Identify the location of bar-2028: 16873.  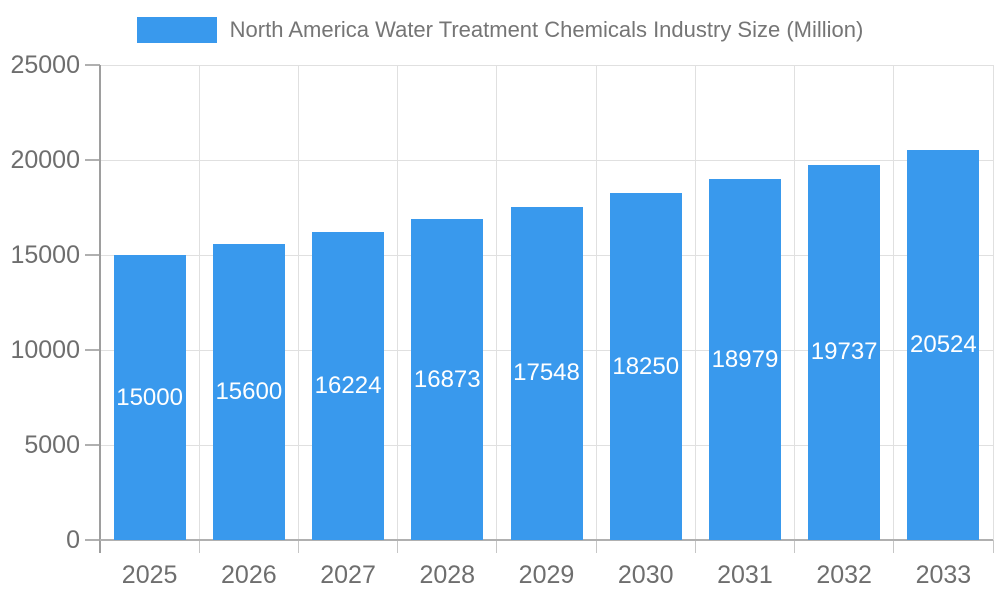
(447, 379).